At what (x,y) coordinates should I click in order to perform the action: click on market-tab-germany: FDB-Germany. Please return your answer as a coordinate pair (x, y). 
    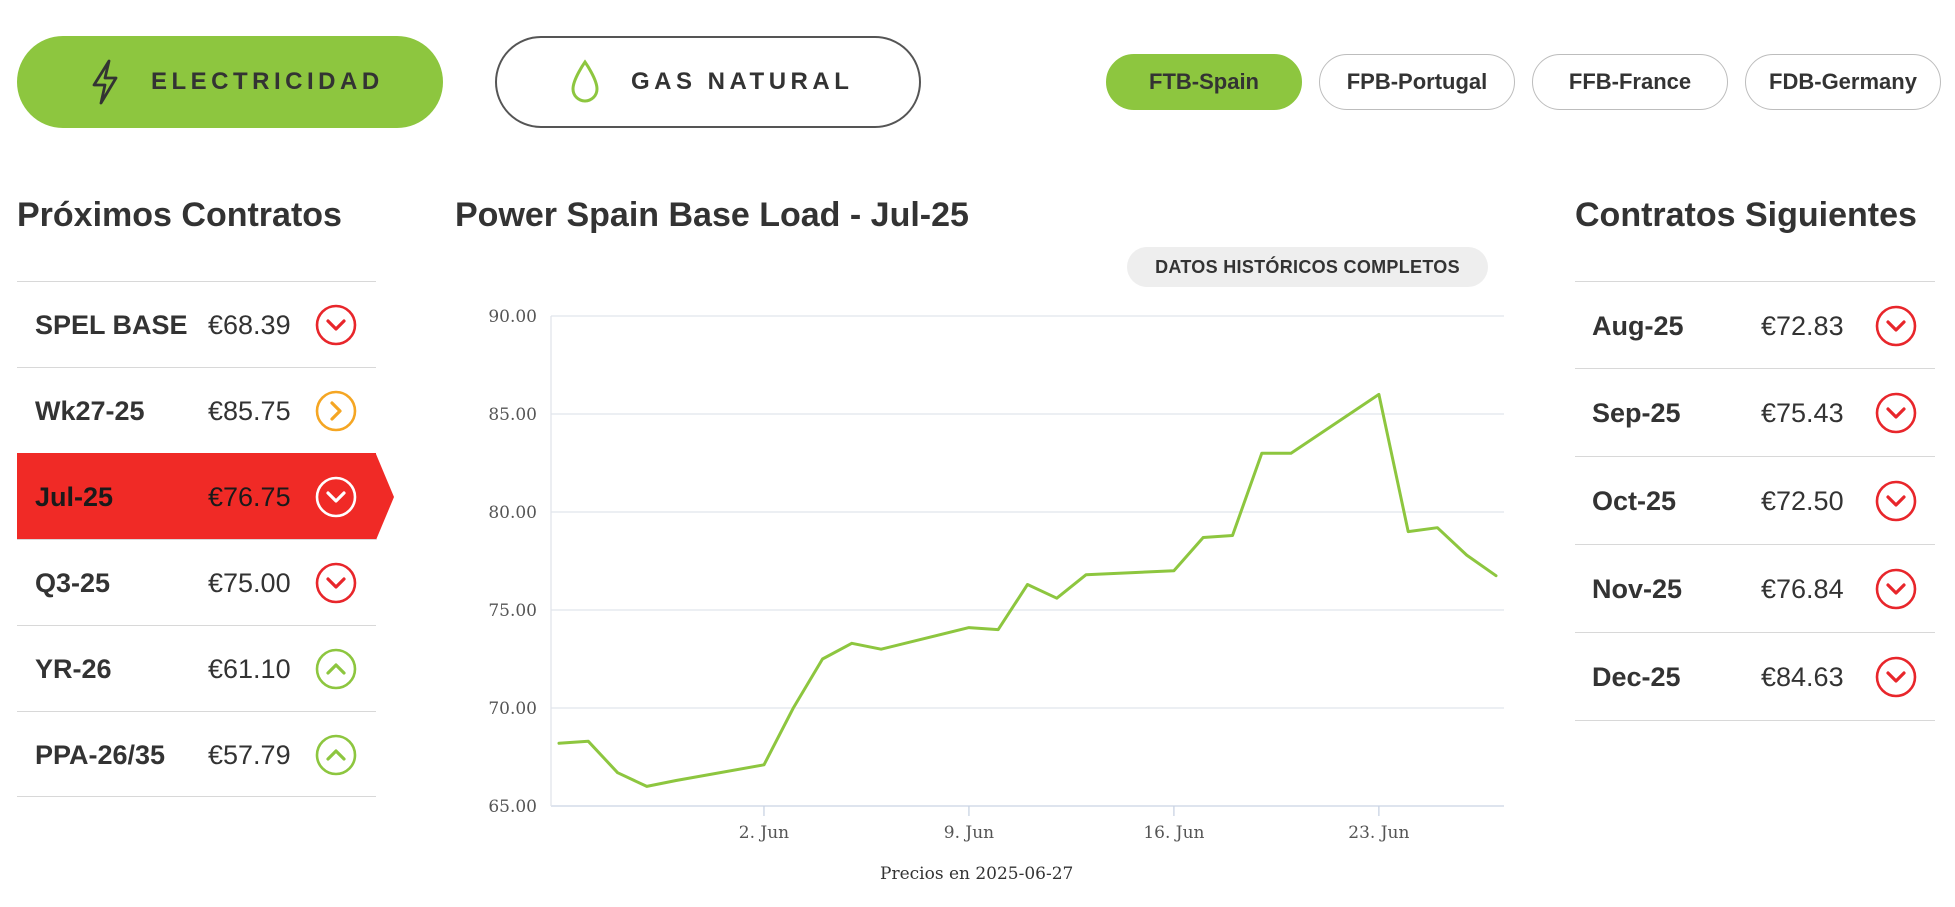
    Looking at the image, I should click on (1843, 82).